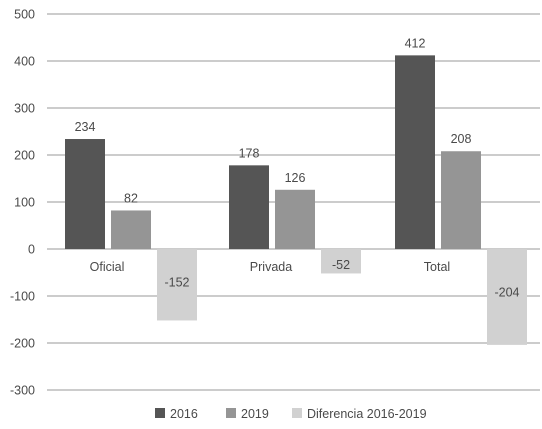  What do you see at coordinates (24, 156) in the screenshot?
I see `y-tick-label: 200` at bounding box center [24, 156].